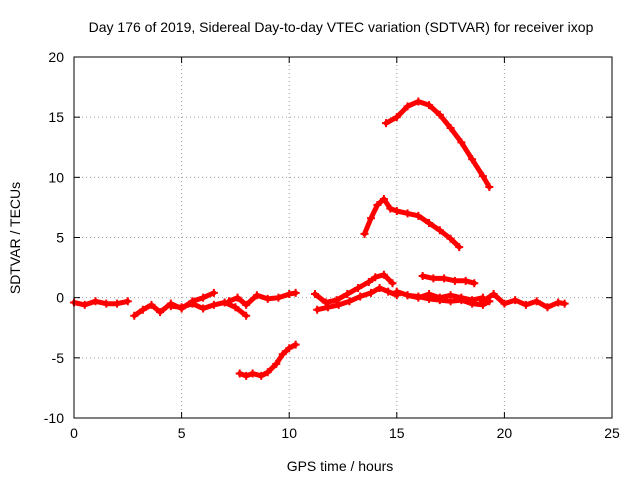  I want to click on x-tick-label: 0, so click(74, 433).